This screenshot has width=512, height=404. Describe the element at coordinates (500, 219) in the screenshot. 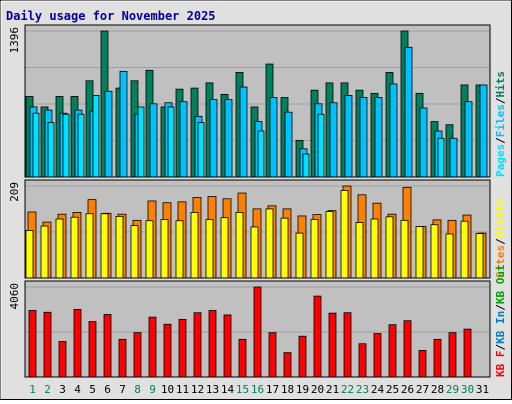

I see `legend-entry-visits: Visits` at that location.